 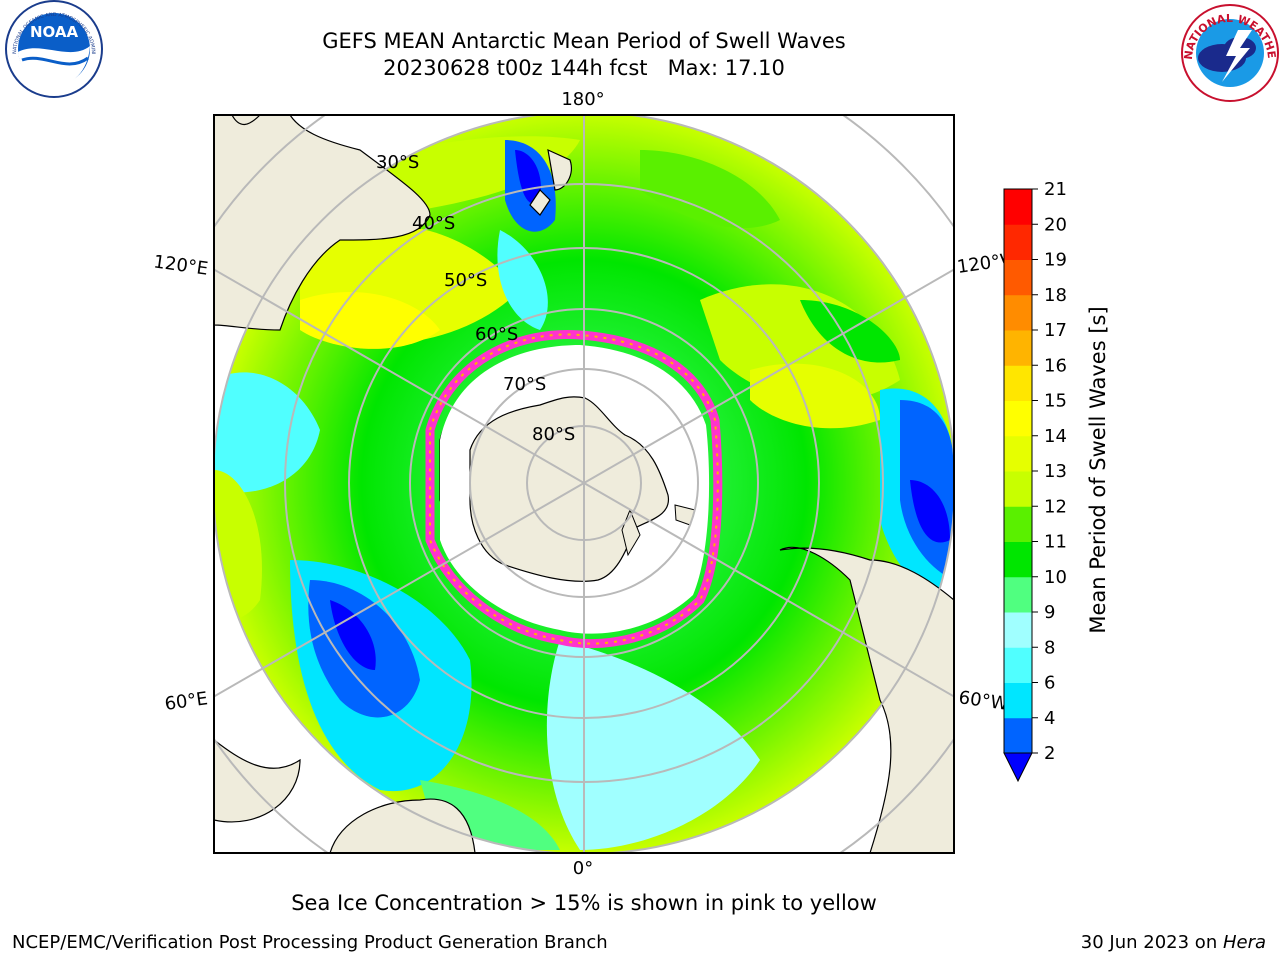 What do you see at coordinates (1018, 767) in the screenshot?
I see `colorbar-under-arrow` at bounding box center [1018, 767].